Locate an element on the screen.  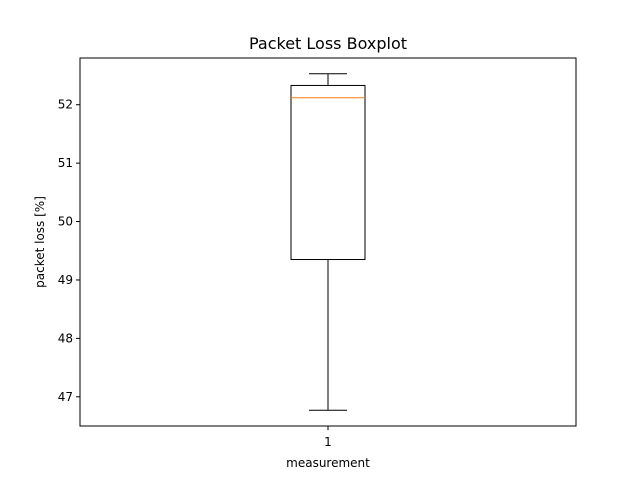
y-tick-label: 50 is located at coordinates (65, 222).